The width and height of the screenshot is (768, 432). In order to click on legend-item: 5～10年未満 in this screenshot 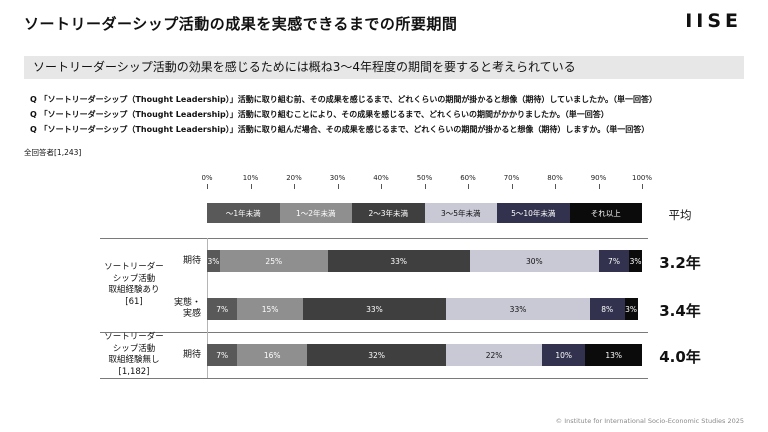, I will do `click(533, 213)`.